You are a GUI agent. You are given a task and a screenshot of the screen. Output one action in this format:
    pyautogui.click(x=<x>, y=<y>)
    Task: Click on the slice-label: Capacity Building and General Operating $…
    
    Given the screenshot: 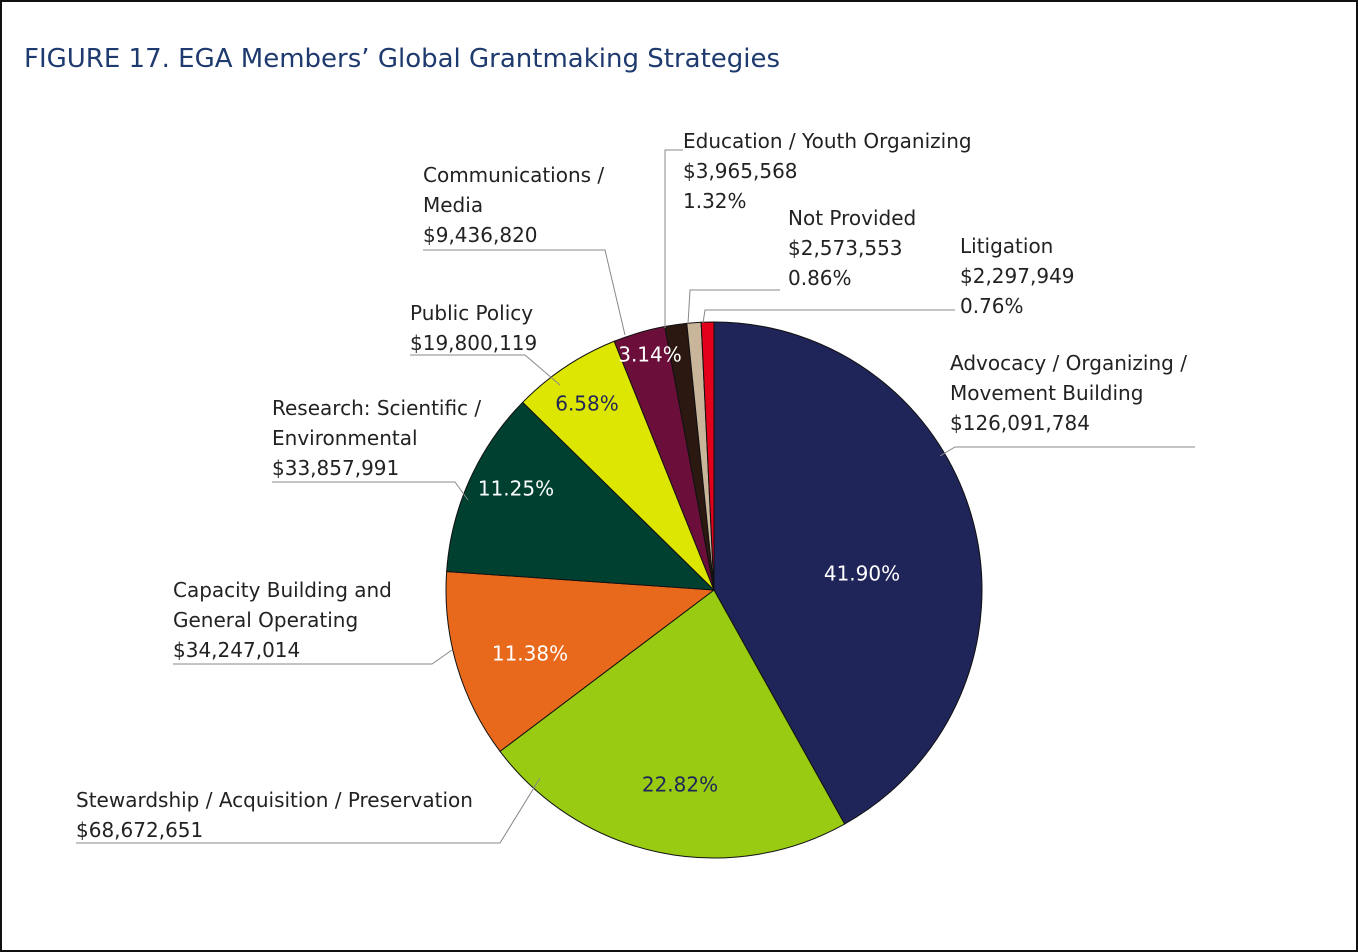 What is the action you would take?
    pyautogui.click(x=298, y=620)
    